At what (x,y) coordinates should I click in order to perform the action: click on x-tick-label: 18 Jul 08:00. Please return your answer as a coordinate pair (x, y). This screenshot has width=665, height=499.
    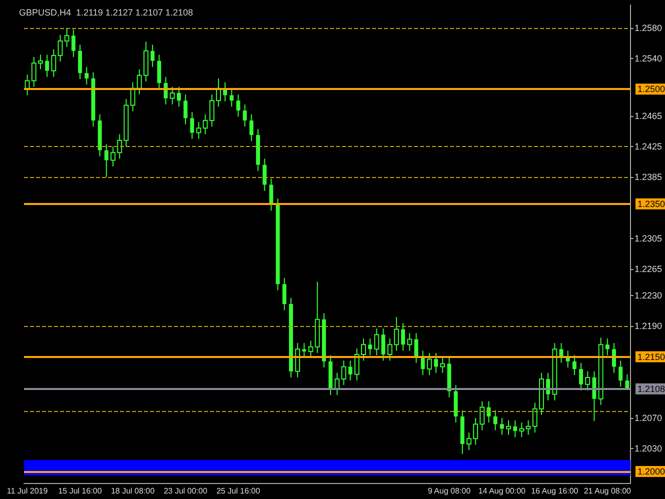
    Looking at the image, I should click on (133, 491).